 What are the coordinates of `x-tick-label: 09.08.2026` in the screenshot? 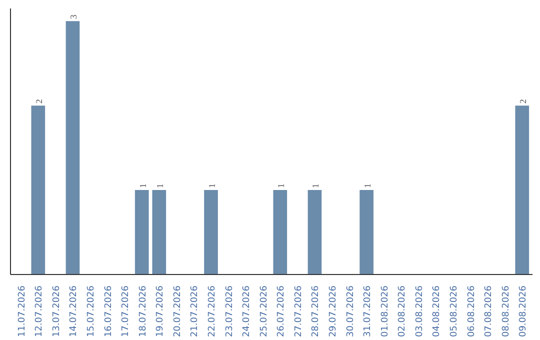 It's located at (523, 311).